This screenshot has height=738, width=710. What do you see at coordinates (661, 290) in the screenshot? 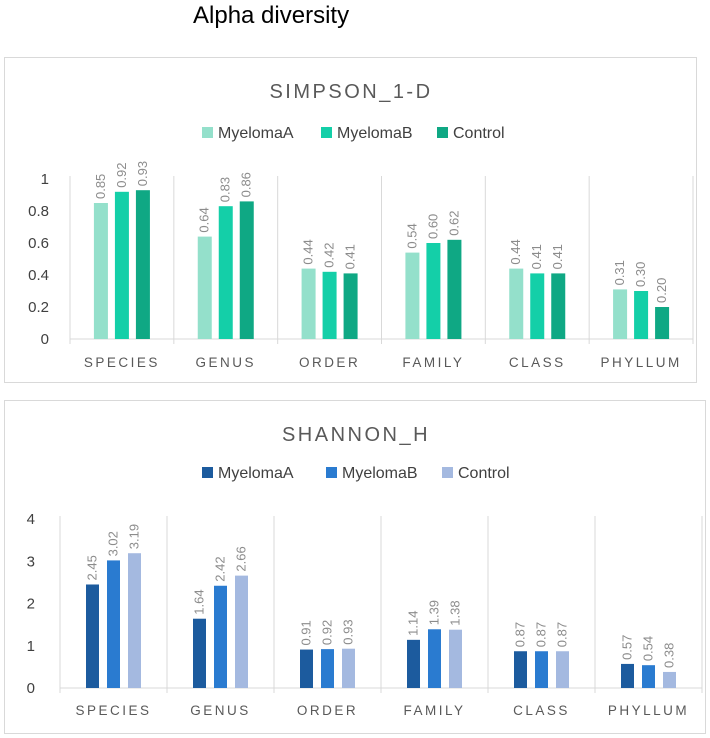
I see `data-label: 0.20` at bounding box center [661, 290].